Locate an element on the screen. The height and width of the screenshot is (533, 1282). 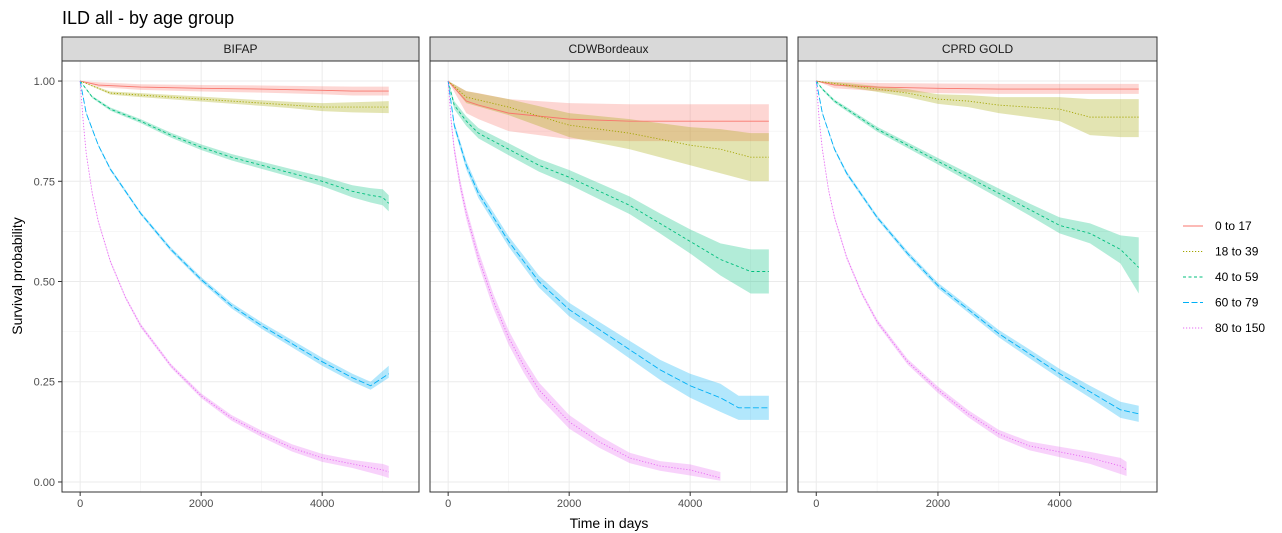
legend-label: 60 to 79 is located at coordinates (1237, 303).